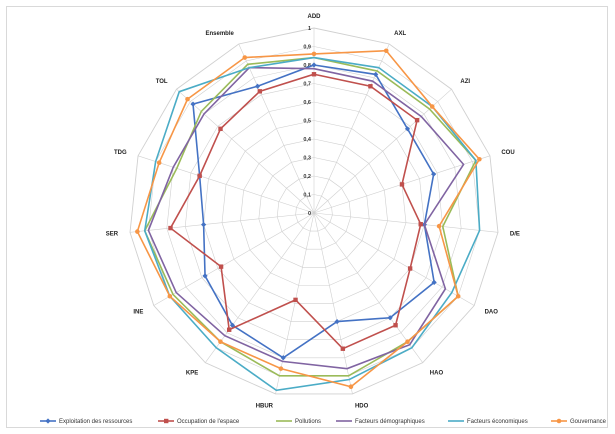 The height and width of the screenshot is (434, 615). Describe the element at coordinates (307, 196) in the screenshot. I see `tick-label: 0,1` at that location.